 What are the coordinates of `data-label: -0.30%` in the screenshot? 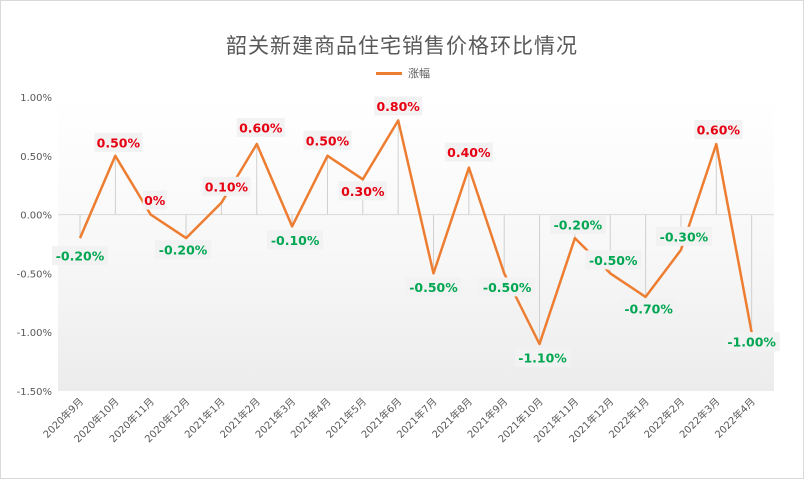 It's located at (684, 236).